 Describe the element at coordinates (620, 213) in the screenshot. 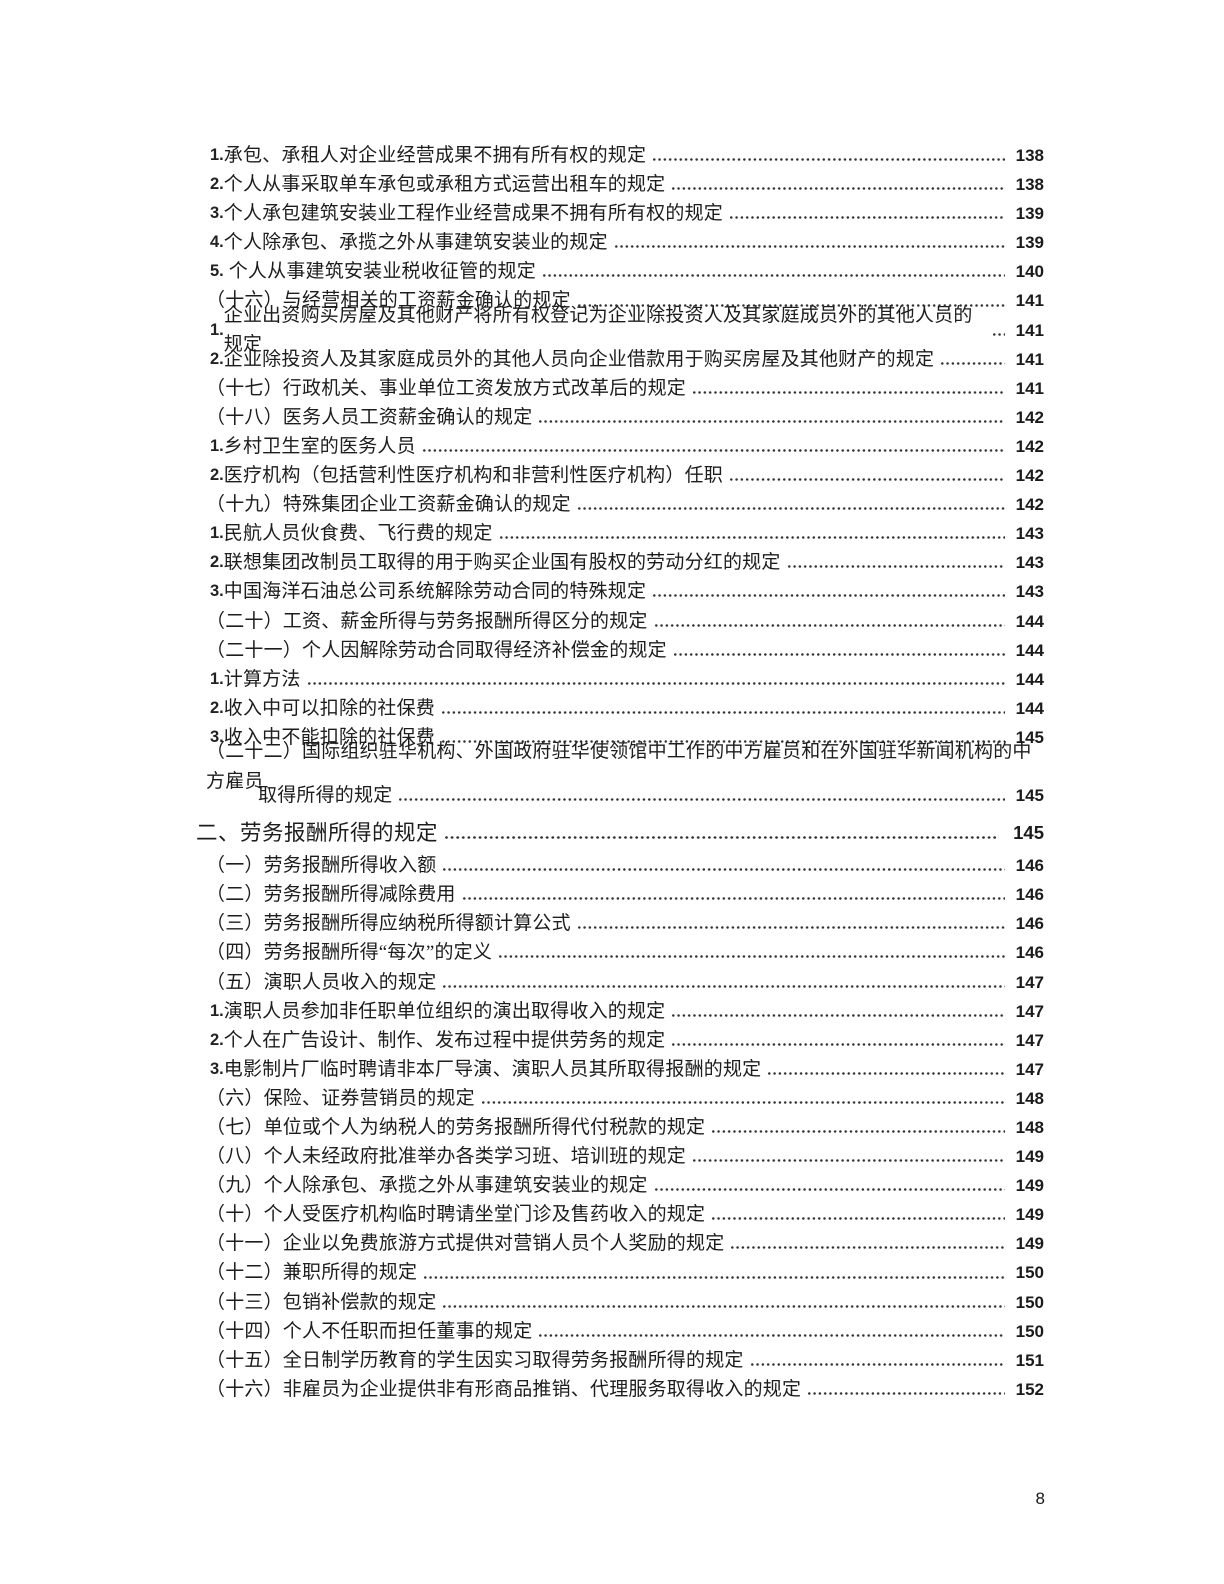

I see `toc-entry: 3. 个人承包建筑安装业工程作业经营成果不拥有所有权的规定 139` at that location.